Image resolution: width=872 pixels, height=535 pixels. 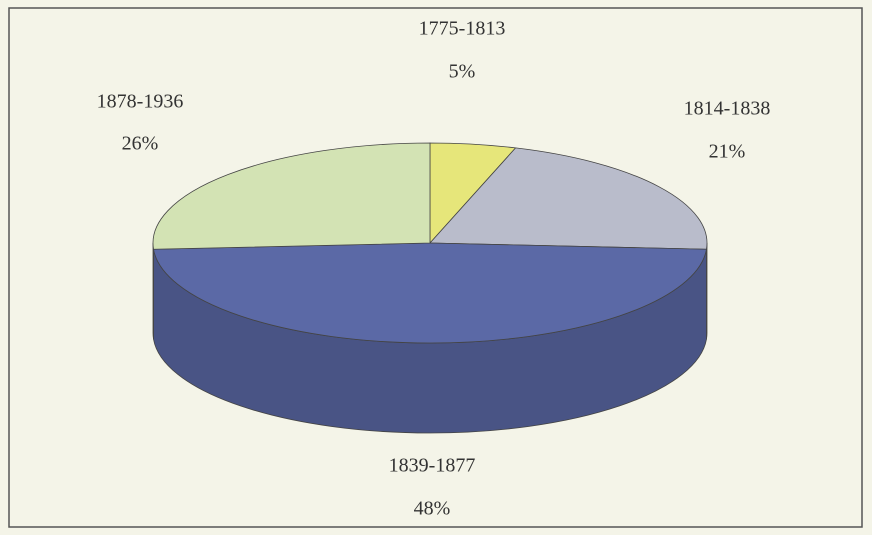 I want to click on slice-value-label: 21%, so click(x=727, y=152).